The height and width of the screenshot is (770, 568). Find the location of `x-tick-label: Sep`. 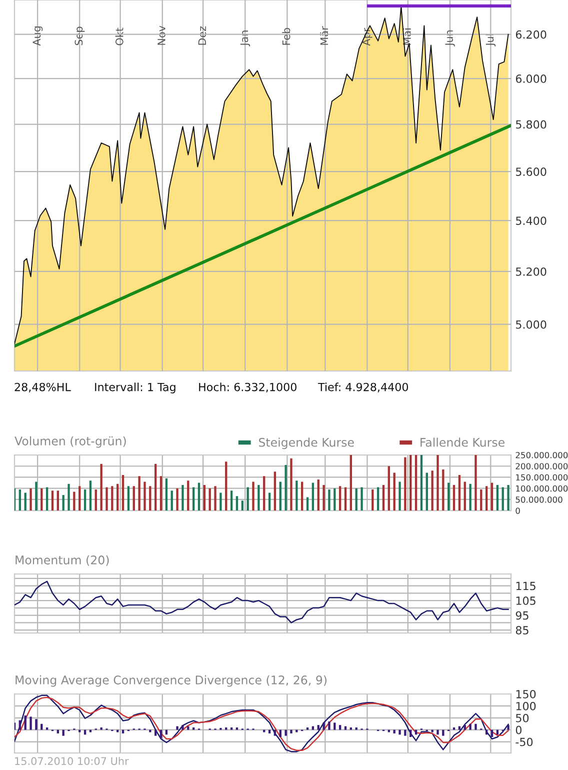

x-tick-label: Sep is located at coordinates (79, 36).